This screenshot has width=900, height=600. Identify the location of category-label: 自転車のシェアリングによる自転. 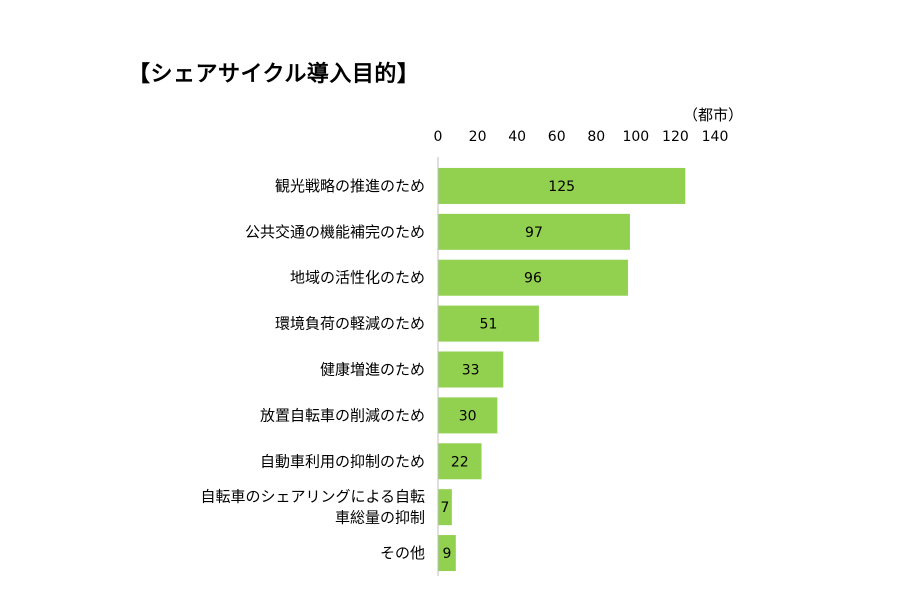
(312, 497).